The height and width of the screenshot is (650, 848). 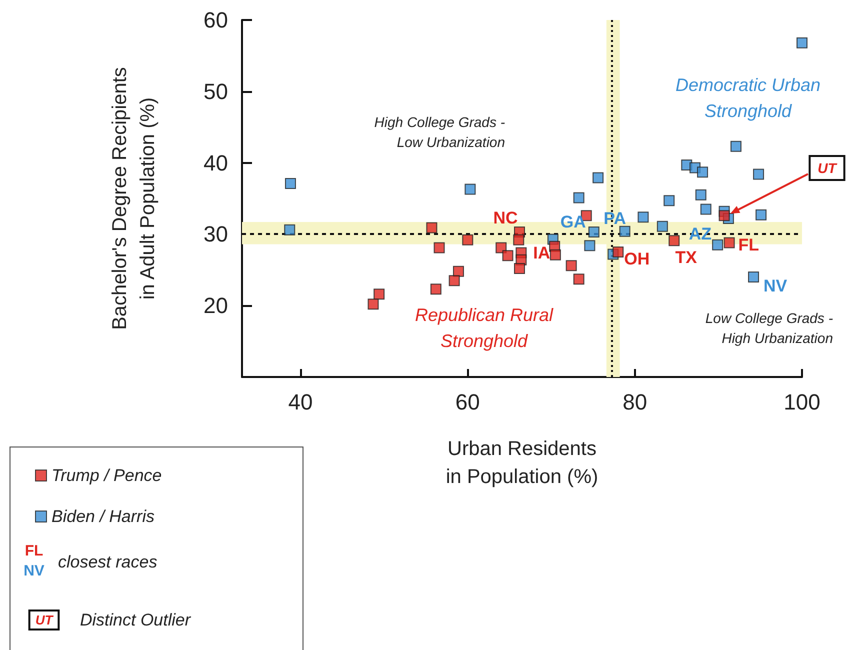 What do you see at coordinates (440, 132) in the screenshot?
I see `annotation: High College Grads - Low Urbanization` at bounding box center [440, 132].